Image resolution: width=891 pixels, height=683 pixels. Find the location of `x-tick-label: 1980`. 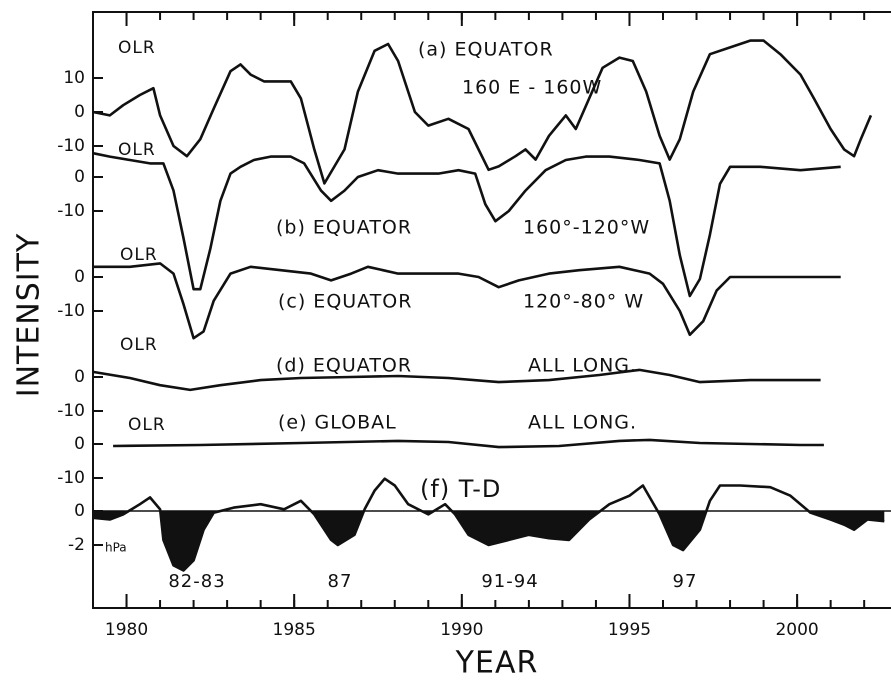

x-tick-label: 1980 is located at coordinates (126, 630).